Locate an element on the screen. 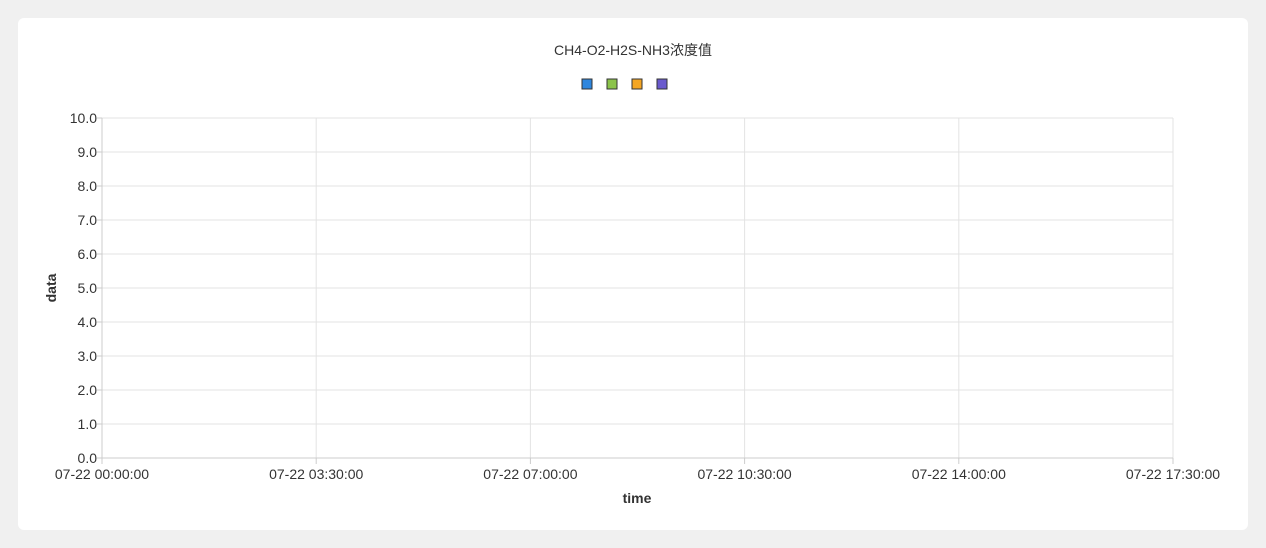 The height and width of the screenshot is (548, 1266). x-tick-label: 07-22 07:00:00 is located at coordinates (530, 474).